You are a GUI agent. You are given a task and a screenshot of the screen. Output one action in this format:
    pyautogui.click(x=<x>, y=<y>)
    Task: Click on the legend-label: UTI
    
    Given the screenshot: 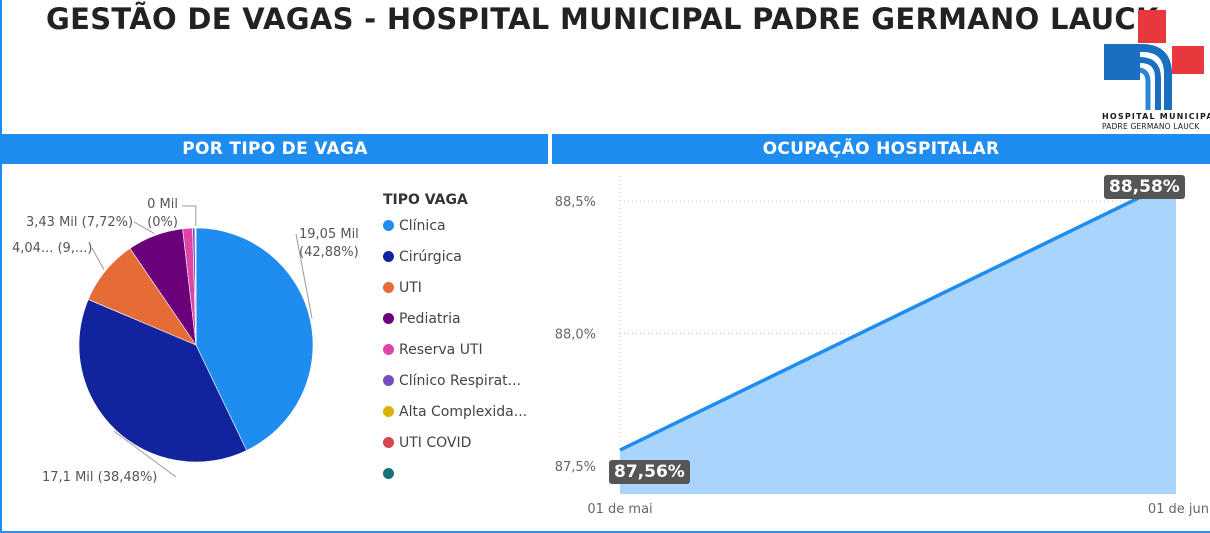 What is the action you would take?
    pyautogui.click(x=410, y=287)
    